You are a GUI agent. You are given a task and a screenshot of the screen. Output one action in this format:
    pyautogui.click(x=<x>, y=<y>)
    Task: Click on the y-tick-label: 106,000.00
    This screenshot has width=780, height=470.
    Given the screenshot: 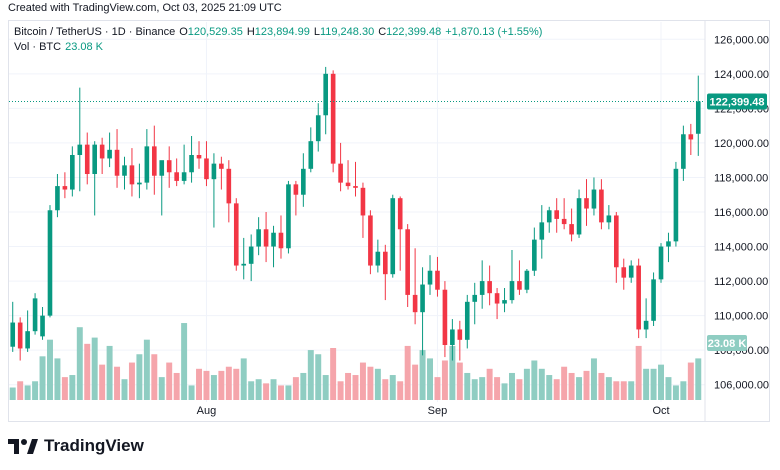 What is the action you would take?
    pyautogui.click(x=741, y=386)
    